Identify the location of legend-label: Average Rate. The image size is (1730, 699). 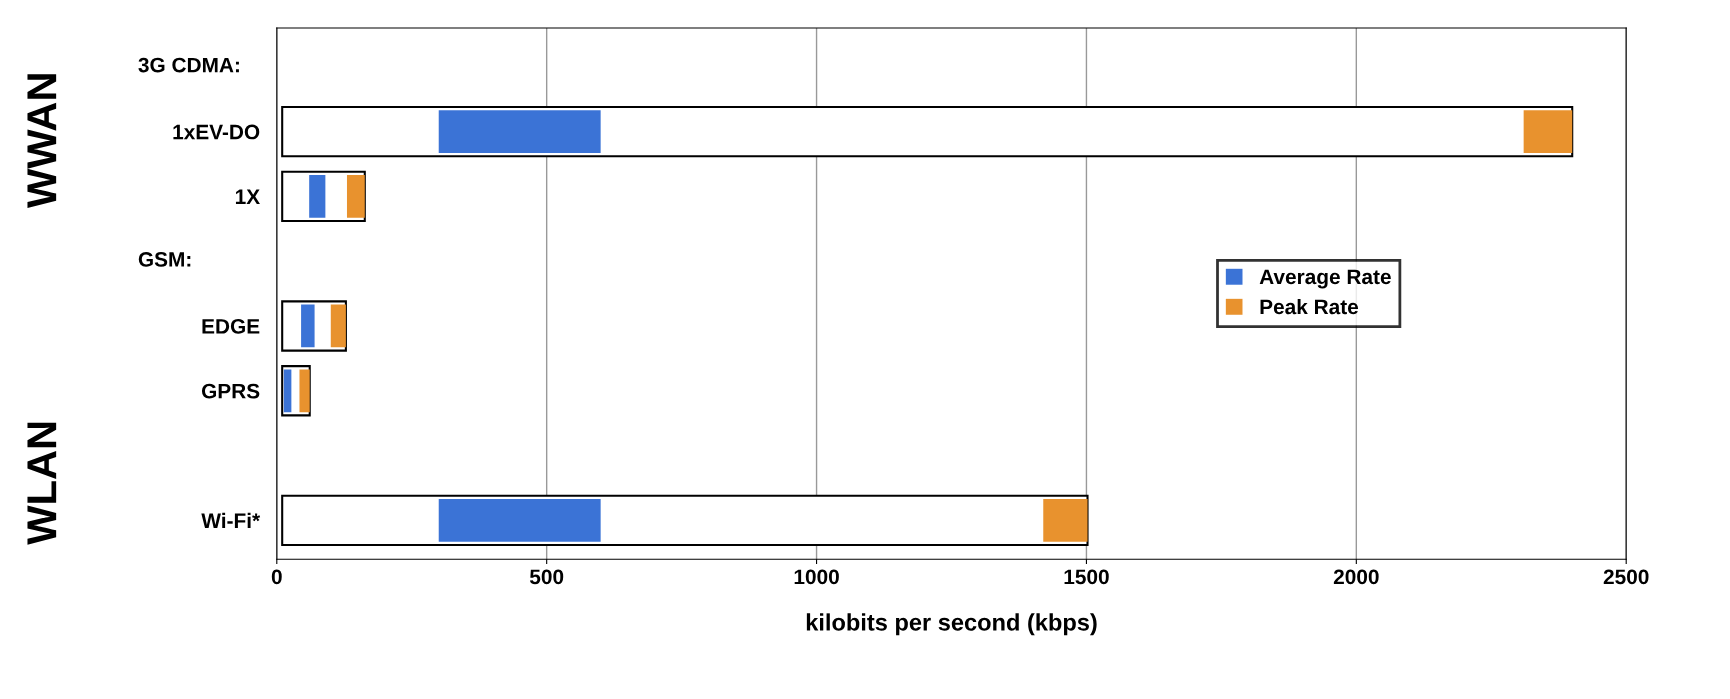
(1325, 279).